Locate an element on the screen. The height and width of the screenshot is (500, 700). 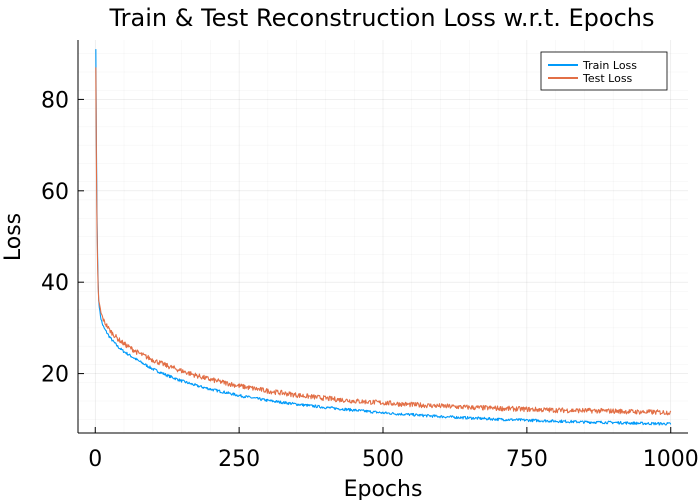
legend-label-test-loss: Test Loss is located at coordinates (607, 78).